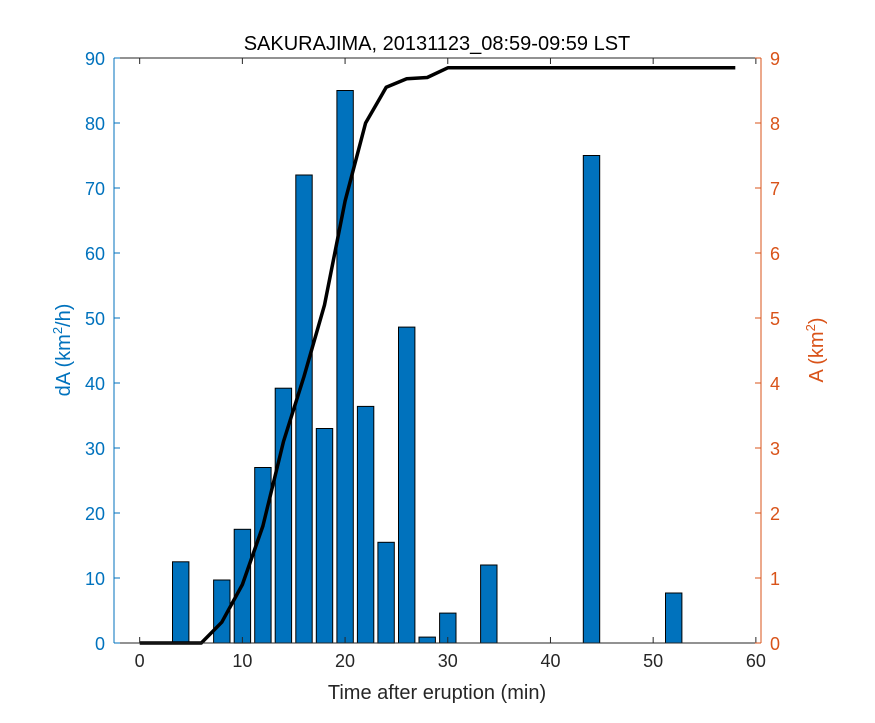 The image size is (875, 723). Describe the element at coordinates (810, 327) in the screenshot. I see `y-axis-right-label-sup: 2` at that location.